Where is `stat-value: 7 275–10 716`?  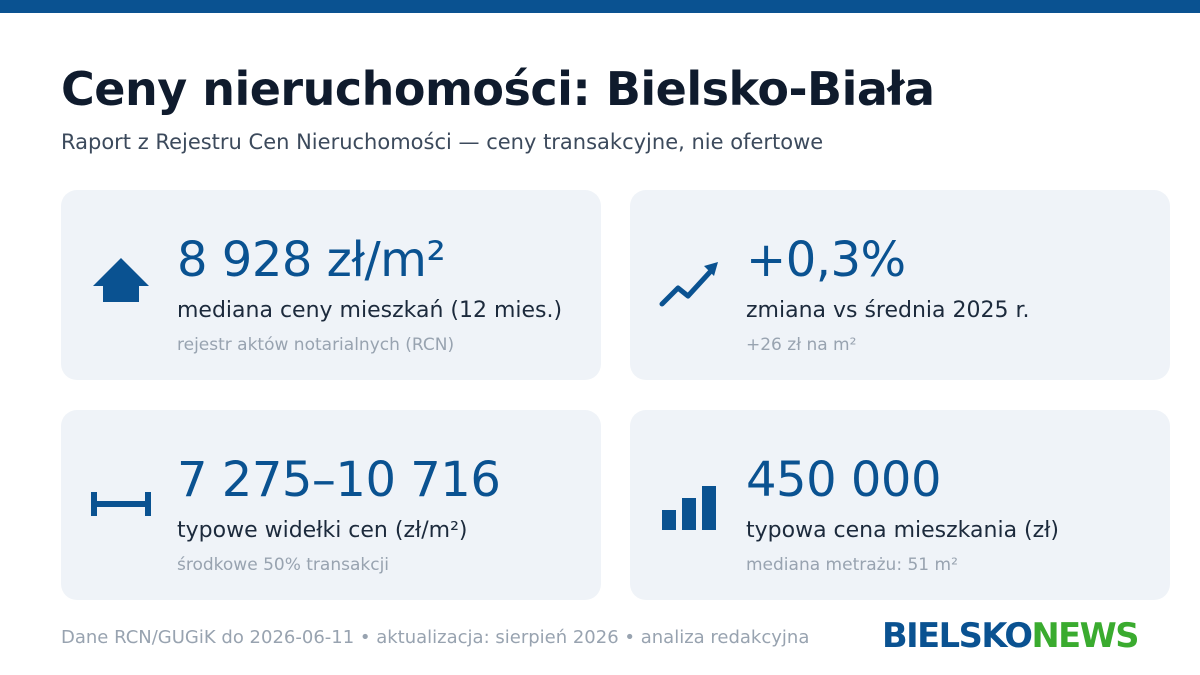 stat-value: 7 275–10 716 is located at coordinates (339, 480).